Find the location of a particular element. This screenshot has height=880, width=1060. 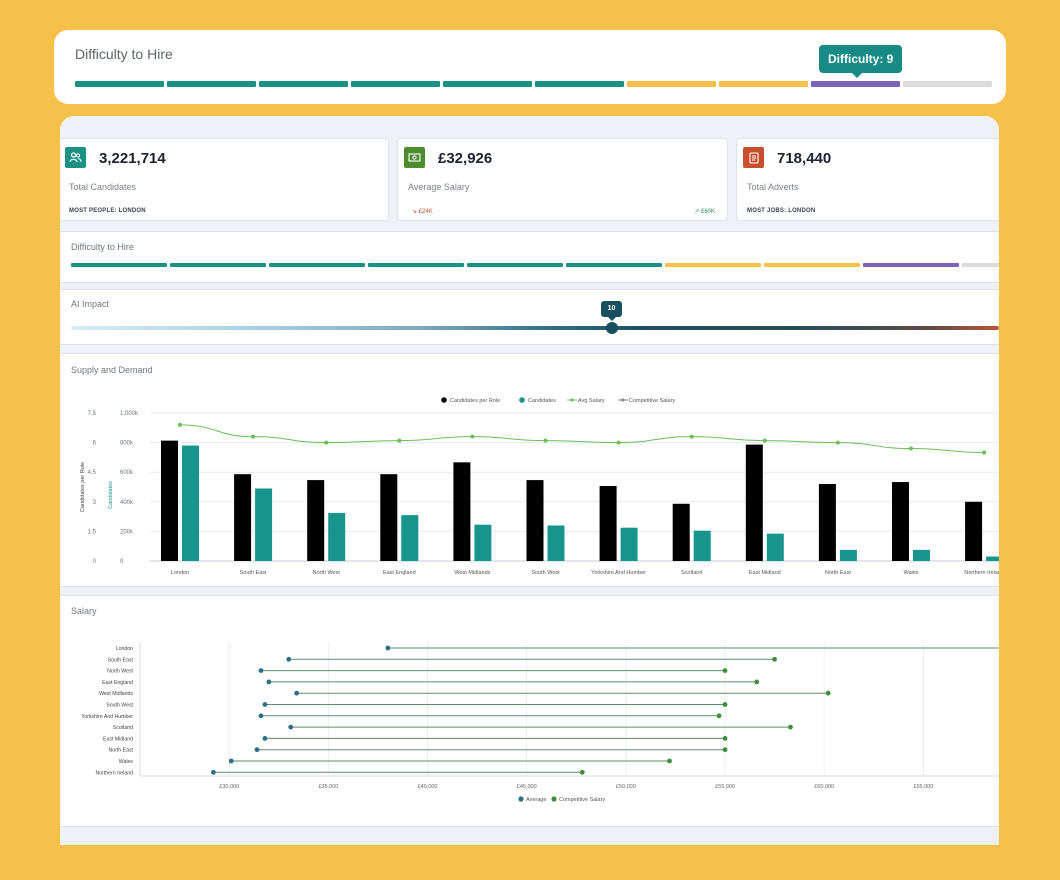

most-people-text: MOST PEOPLE: LONDON is located at coordinates (107, 211).